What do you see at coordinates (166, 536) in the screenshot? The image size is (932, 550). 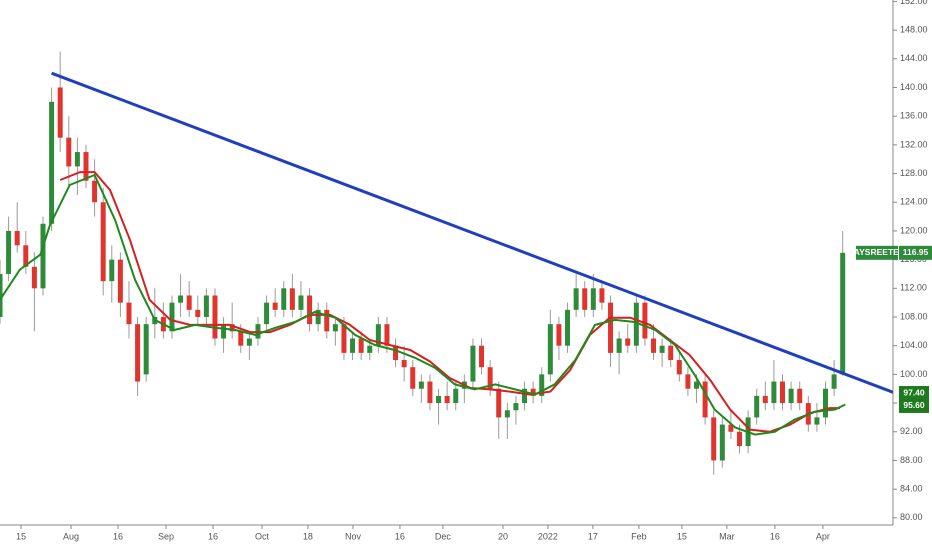 I see `x-tick-label: Sep` at bounding box center [166, 536].